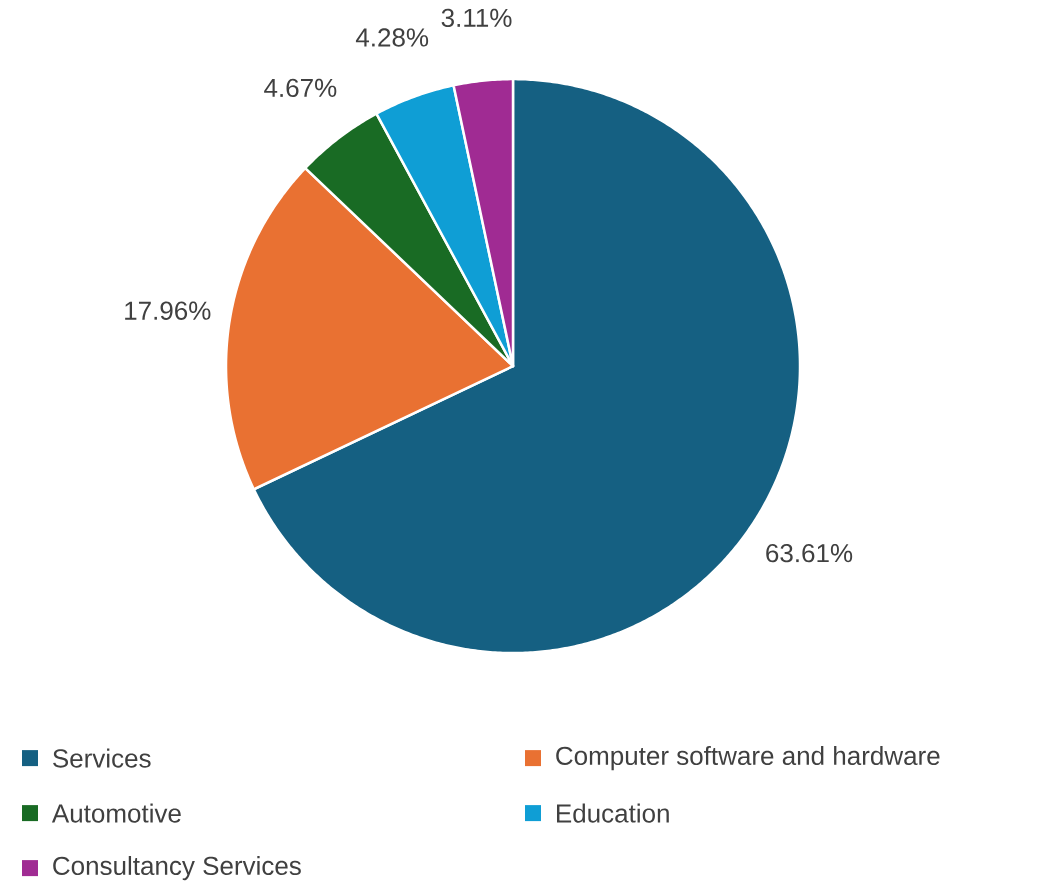  Describe the element at coordinates (748, 758) in the screenshot. I see `legend-label: Computer software and hardware` at that location.